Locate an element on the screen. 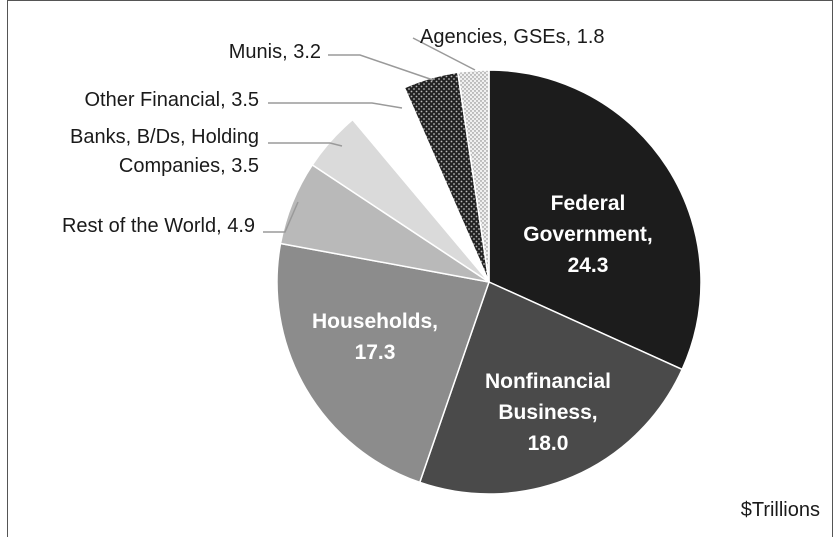 This screenshot has width=840, height=537. slice-label: Other Financial, 3.5 is located at coordinates (171, 100).